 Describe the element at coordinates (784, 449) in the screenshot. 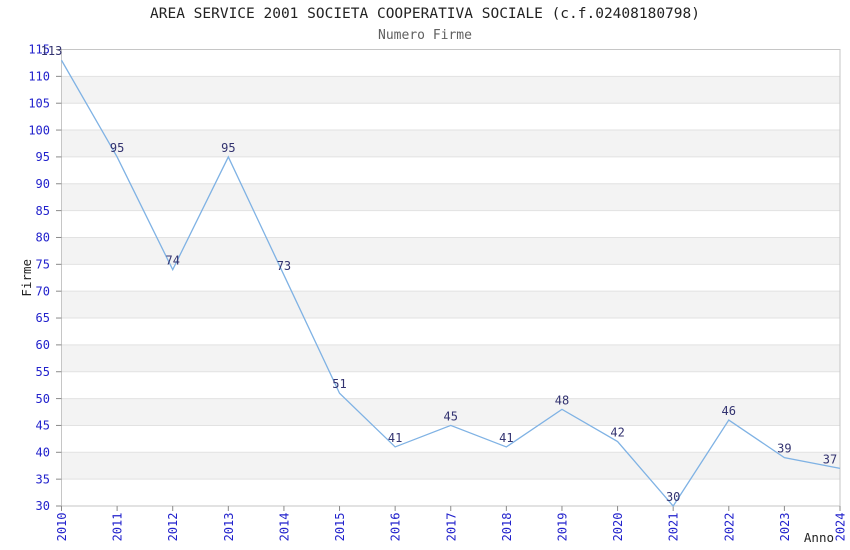

I see `data-point-label: 39` at that location.